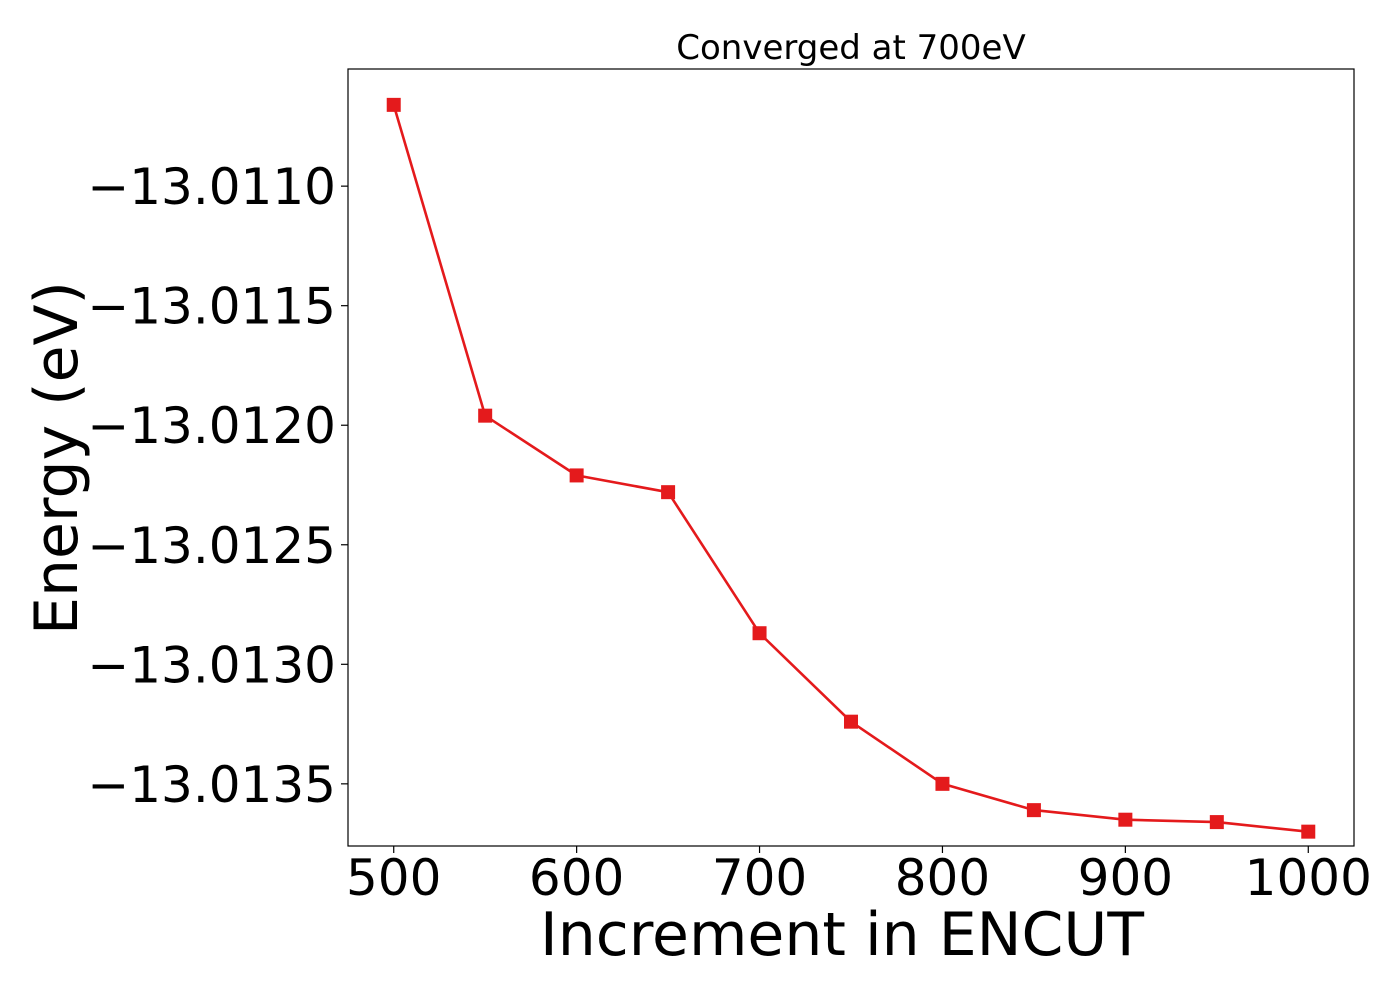 This screenshot has width=1400, height=1000. What do you see at coordinates (211, 426) in the screenshot?
I see `y-tick-label: −13.0120` at bounding box center [211, 426].